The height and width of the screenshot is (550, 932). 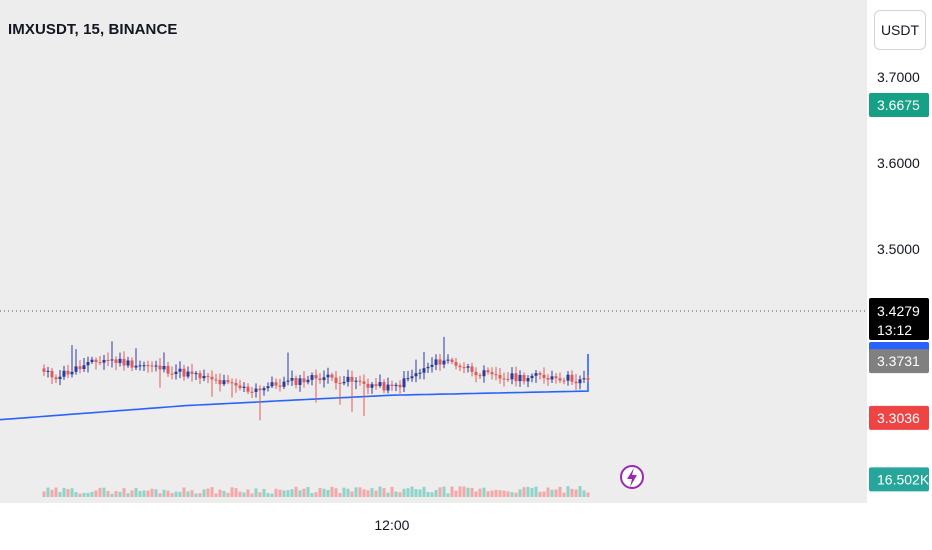 What do you see at coordinates (632, 477) in the screenshot?
I see `lightning-bolt-icon` at bounding box center [632, 477].